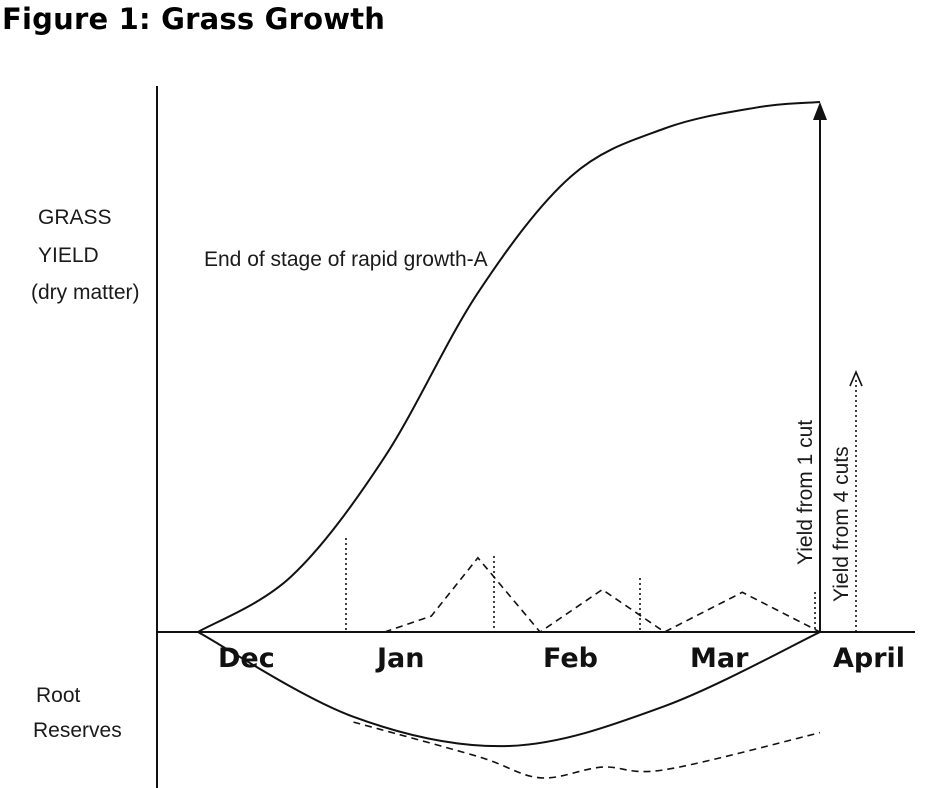  I want to click on month-label-april: April, so click(869, 658).